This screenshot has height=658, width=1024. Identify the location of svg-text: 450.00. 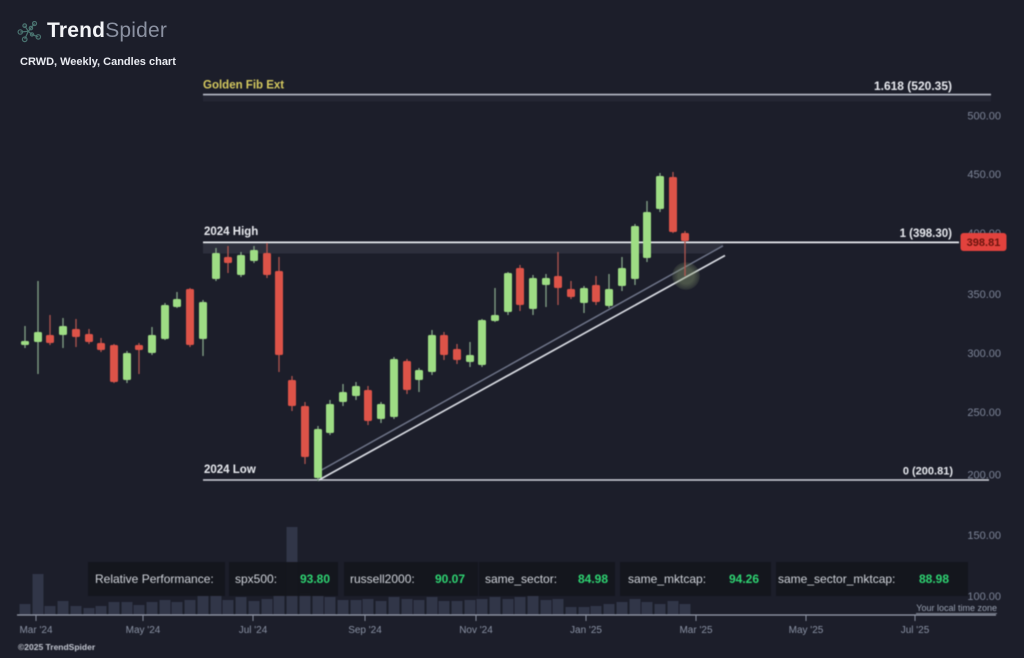
(984, 175).